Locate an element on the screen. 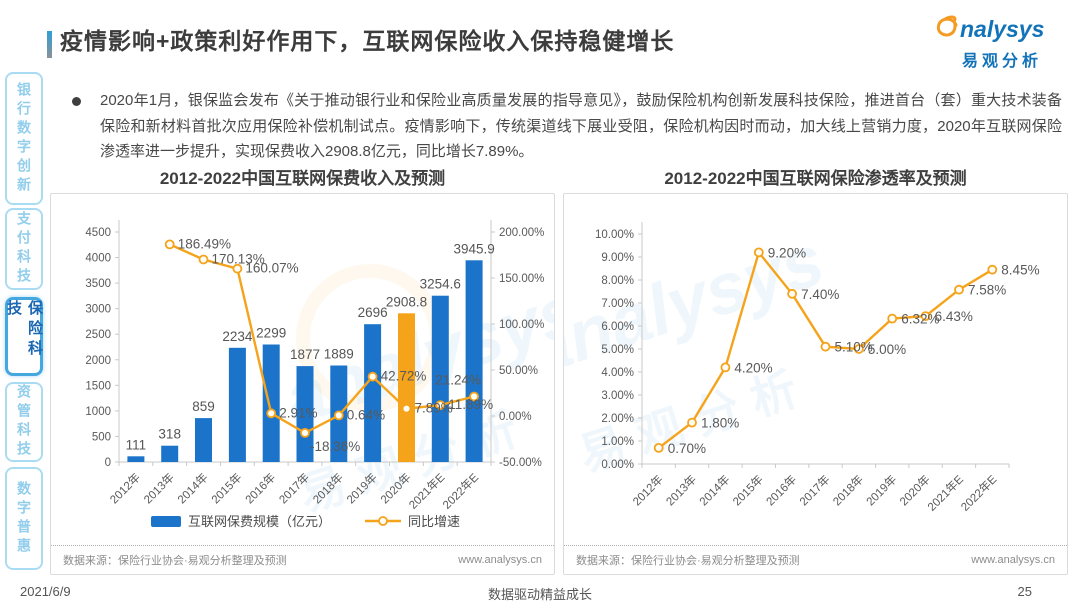 This screenshot has width=1080, height=608. page-title: 疫情影响+政策利好作用下，互联网保险收入保持稳健增长 is located at coordinates (367, 41).